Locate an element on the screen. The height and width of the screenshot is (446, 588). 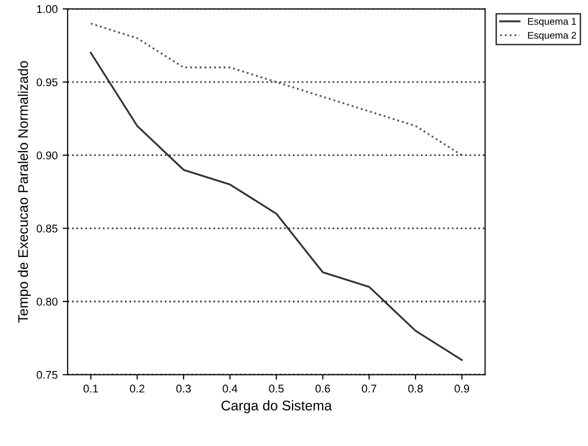
x-tick-label: 0.1 is located at coordinates (91, 388).